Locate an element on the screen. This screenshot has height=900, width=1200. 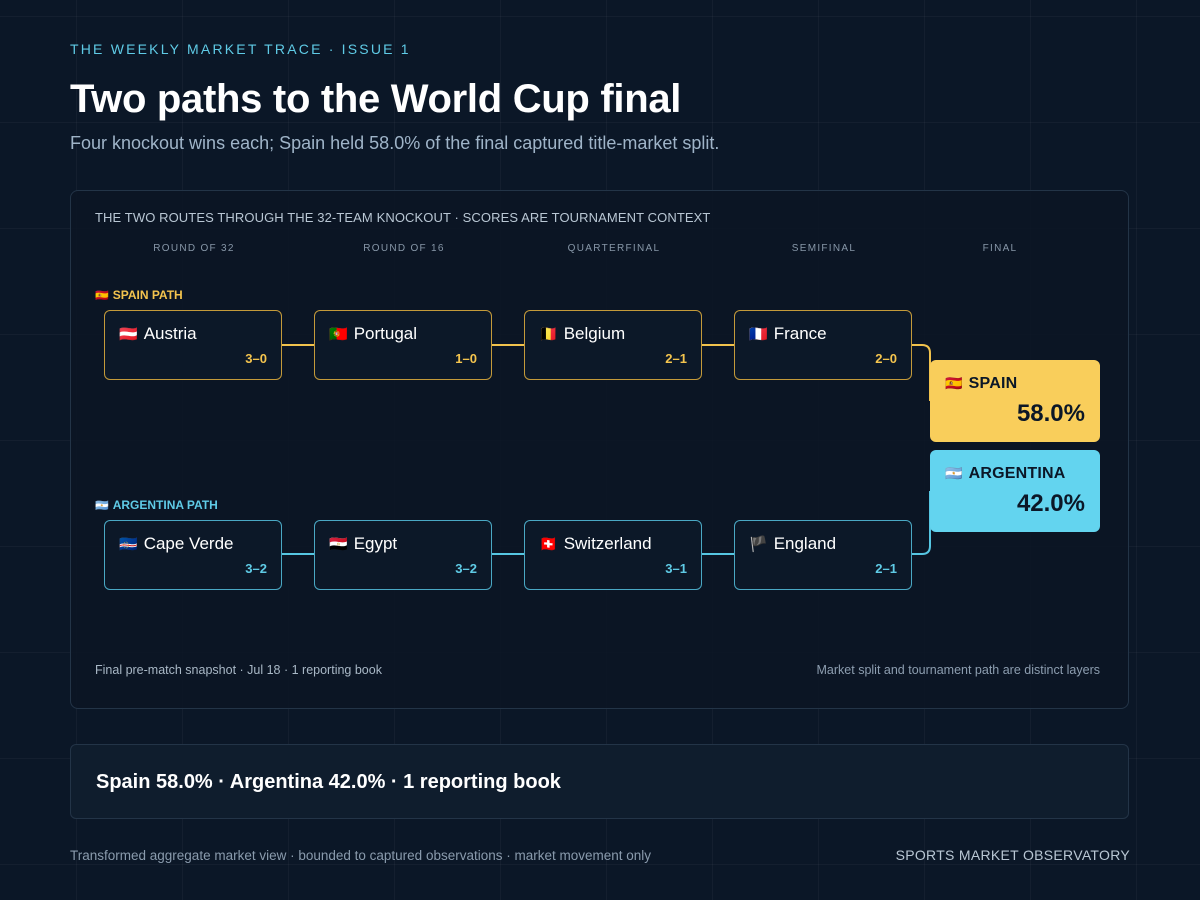
match-score: 3–0 is located at coordinates (256, 358).